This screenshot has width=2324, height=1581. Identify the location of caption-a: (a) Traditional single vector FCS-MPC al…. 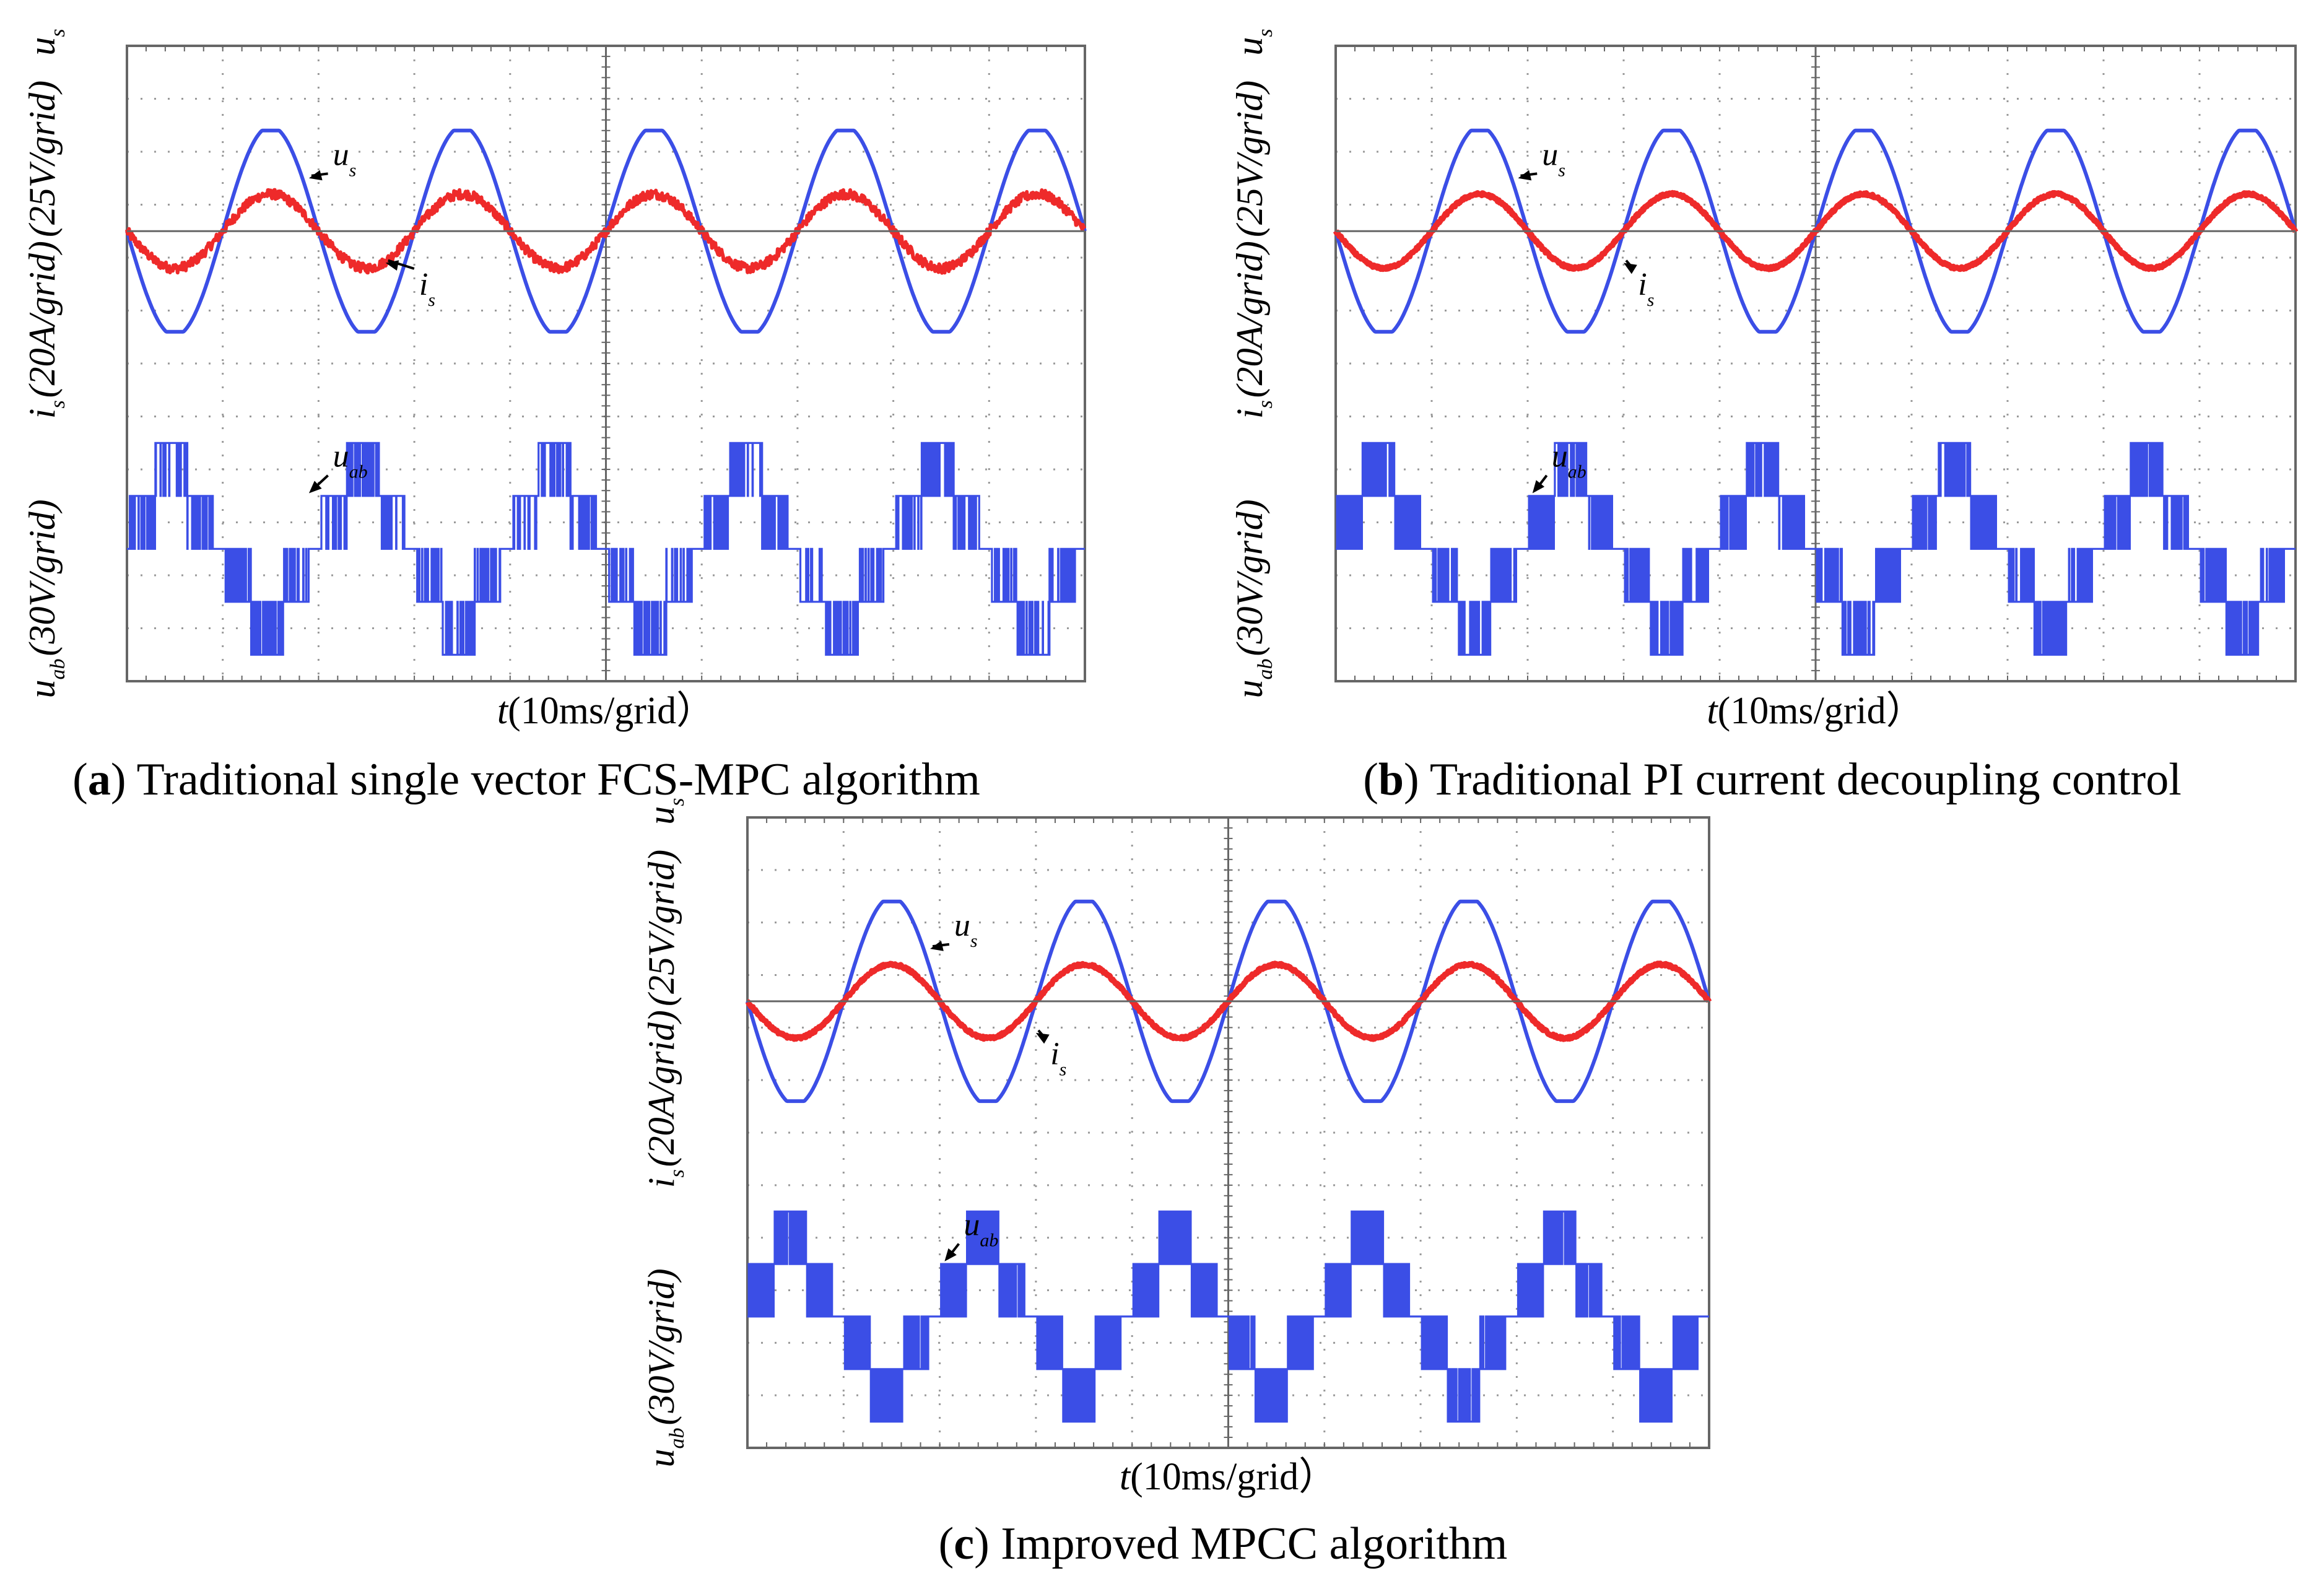
(526, 779).